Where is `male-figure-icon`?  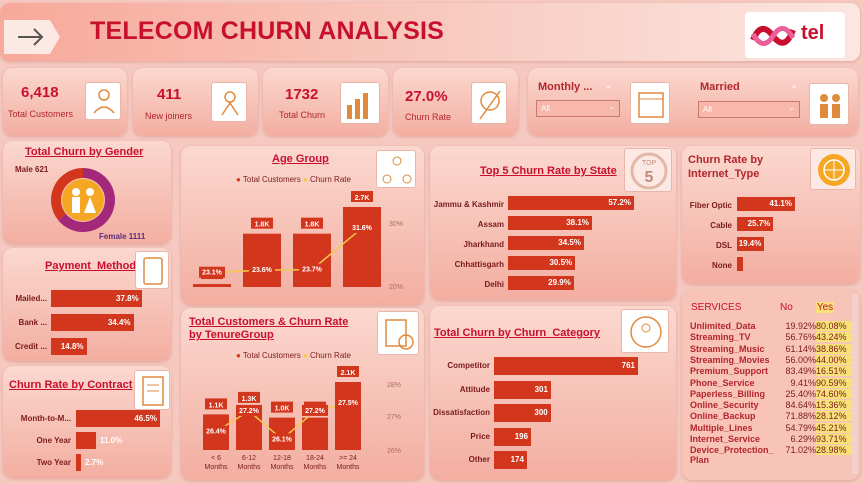 male-figure-icon is located at coordinates (76, 192).